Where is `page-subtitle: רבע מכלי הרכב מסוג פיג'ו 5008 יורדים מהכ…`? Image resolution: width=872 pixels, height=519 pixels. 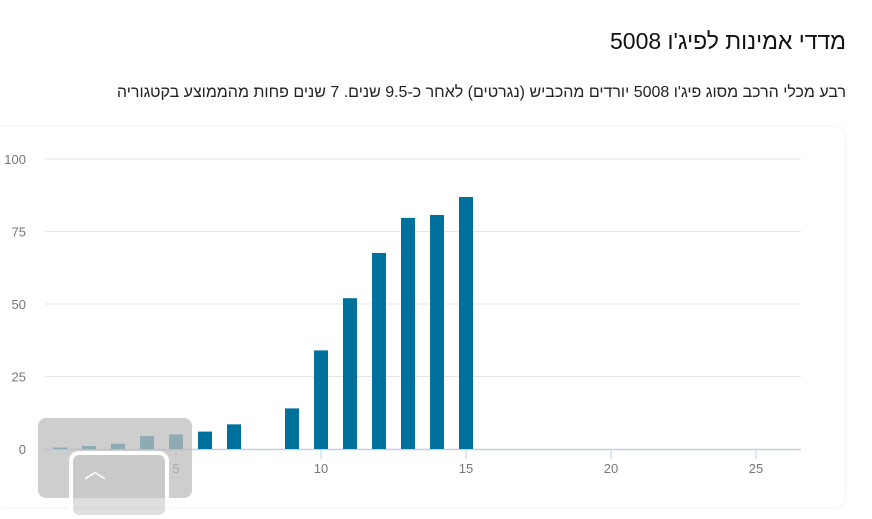 page-subtitle: רבע מכלי הרכב מסוג פיג'ו 5008 יורדים מהכ… is located at coordinates (481, 92).